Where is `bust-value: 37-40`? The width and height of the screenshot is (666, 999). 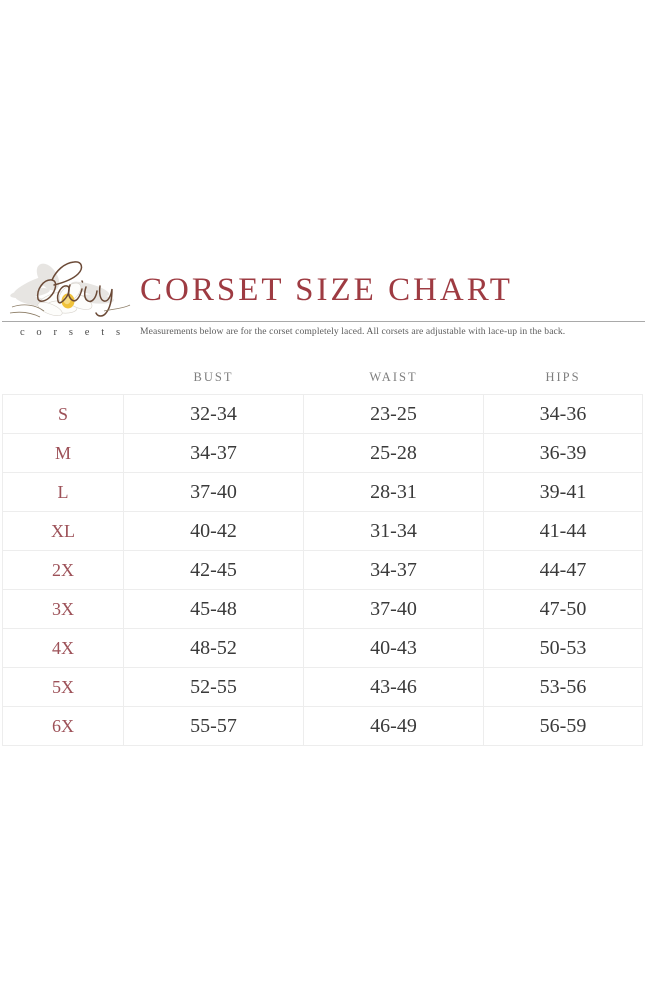
bust-value: 37-40 is located at coordinates (213, 492).